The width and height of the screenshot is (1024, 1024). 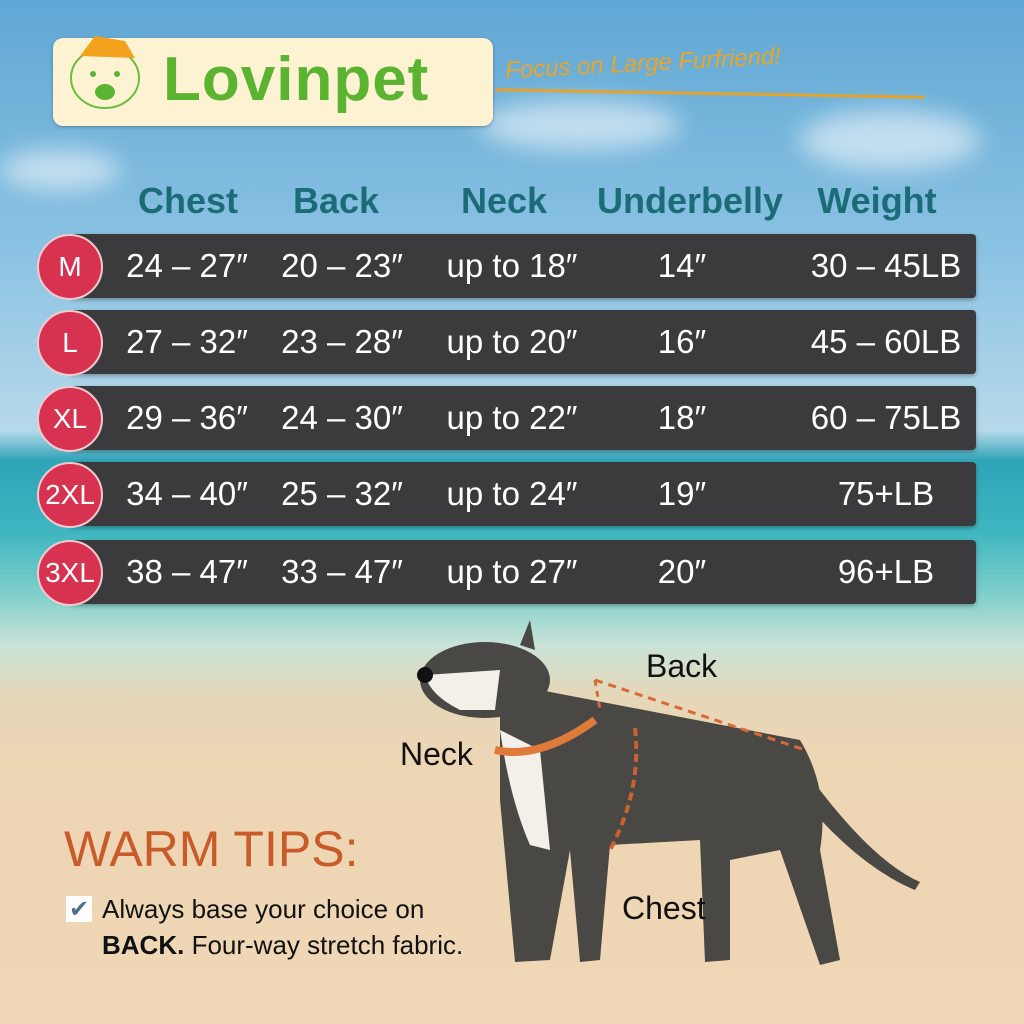 I want to click on tip-line-2: BACK. Four-way stretch fabric., so click(x=282, y=945).